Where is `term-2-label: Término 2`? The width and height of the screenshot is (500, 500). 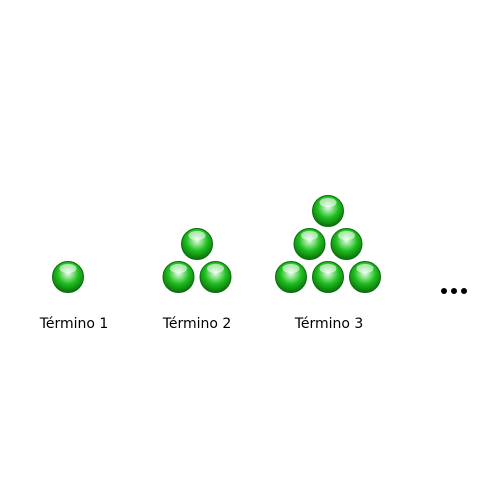 term-2-label: Término 2 is located at coordinates (197, 324).